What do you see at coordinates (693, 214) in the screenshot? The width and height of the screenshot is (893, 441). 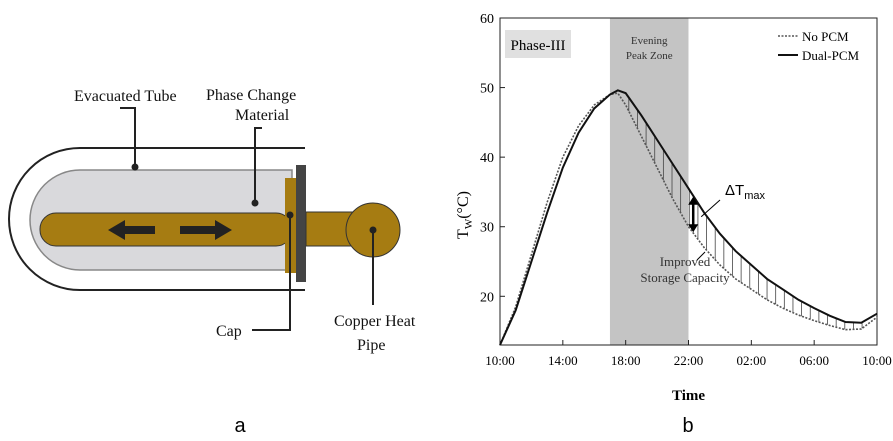 I see `arrow-head` at bounding box center [693, 214].